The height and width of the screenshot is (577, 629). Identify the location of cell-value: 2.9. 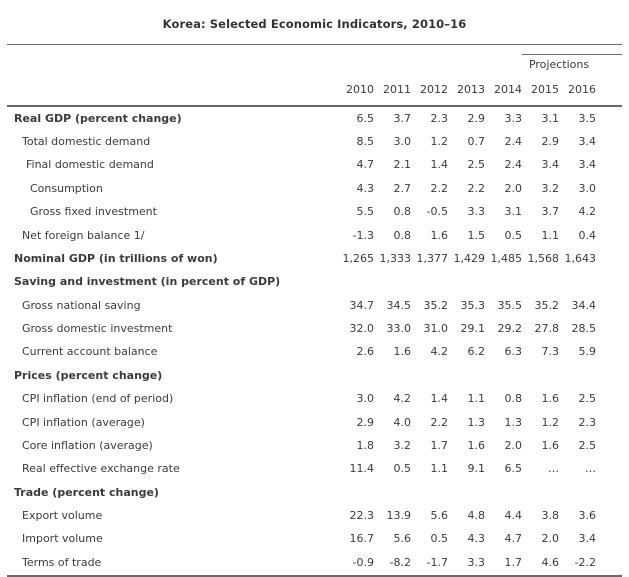
(365, 422).